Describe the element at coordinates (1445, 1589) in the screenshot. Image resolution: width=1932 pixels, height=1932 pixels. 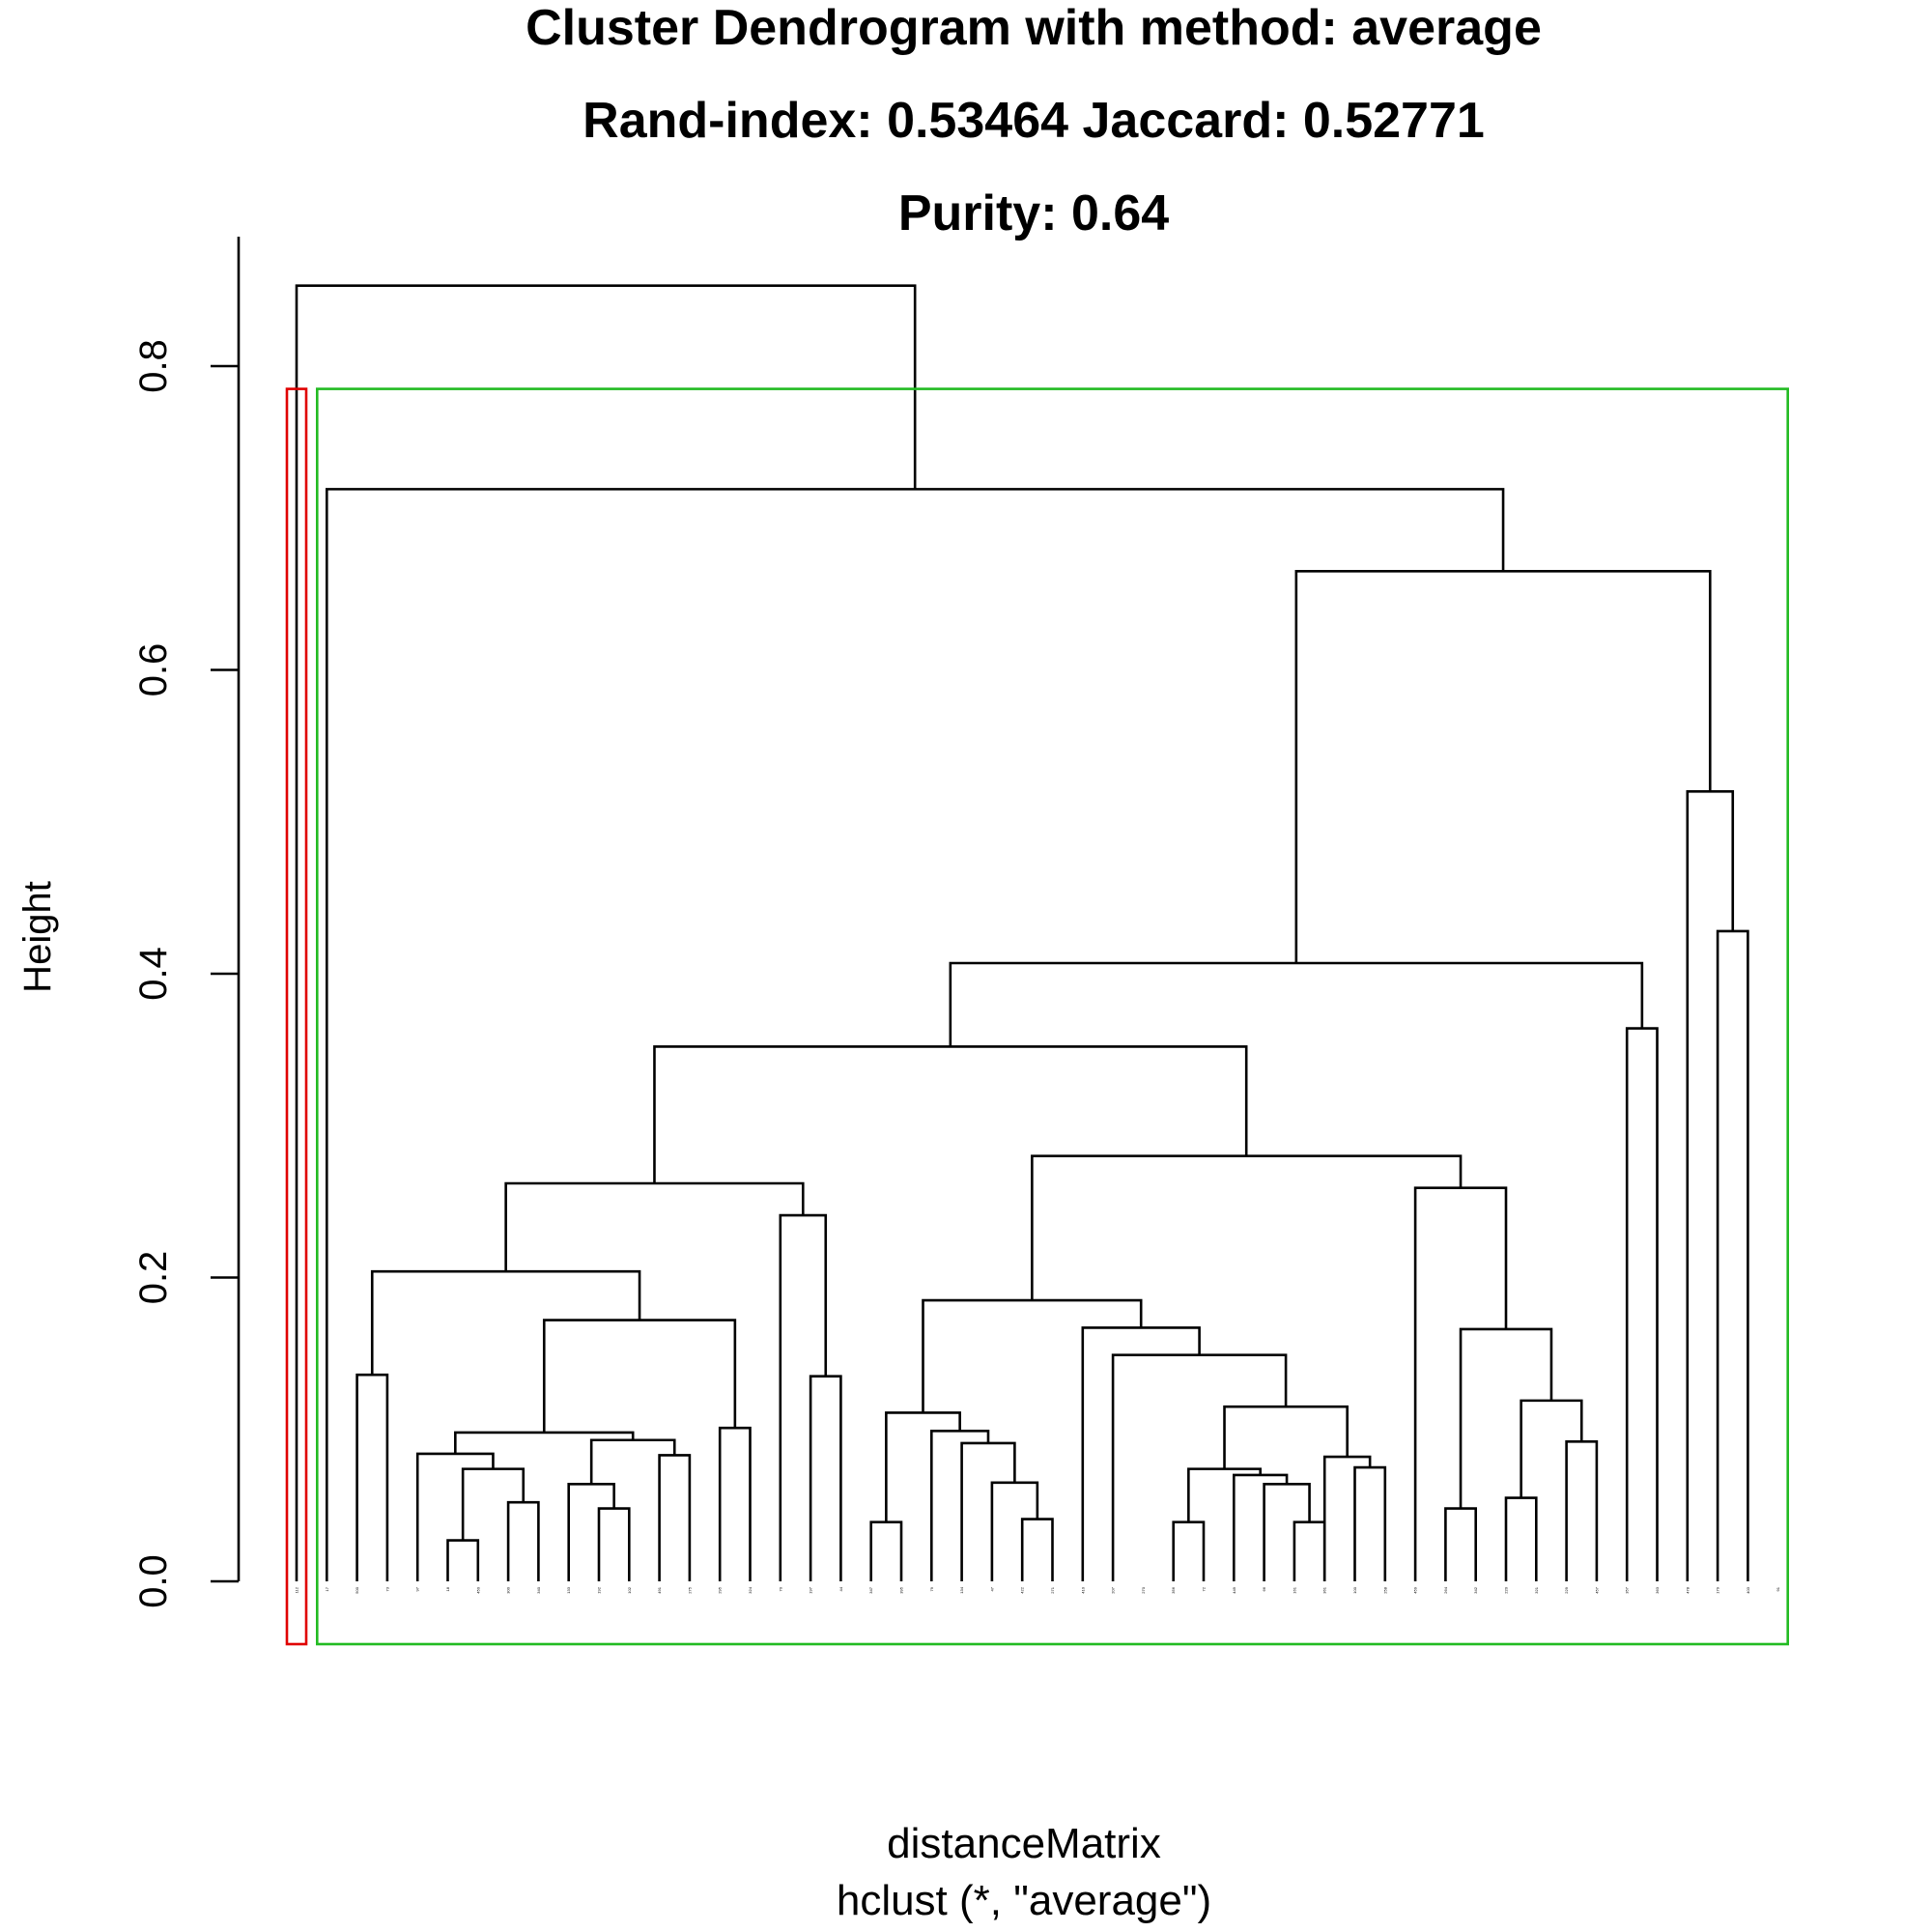
I see `leaf-label-264: 264` at that location.